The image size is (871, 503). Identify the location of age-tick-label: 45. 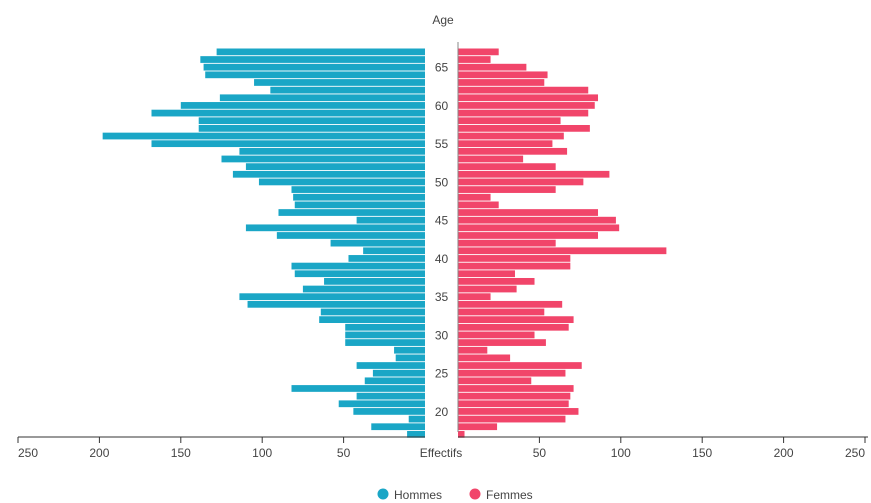
(442, 221).